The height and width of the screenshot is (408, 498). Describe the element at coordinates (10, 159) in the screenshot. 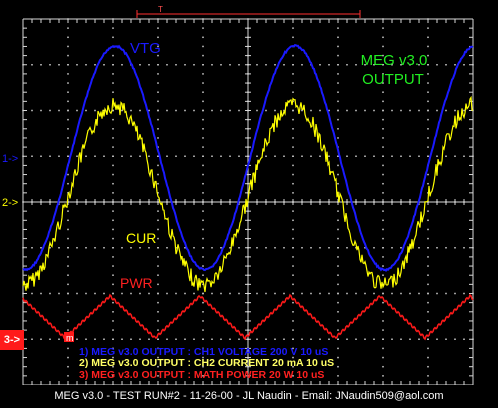

I see `channel-marker-1: 1->` at that location.